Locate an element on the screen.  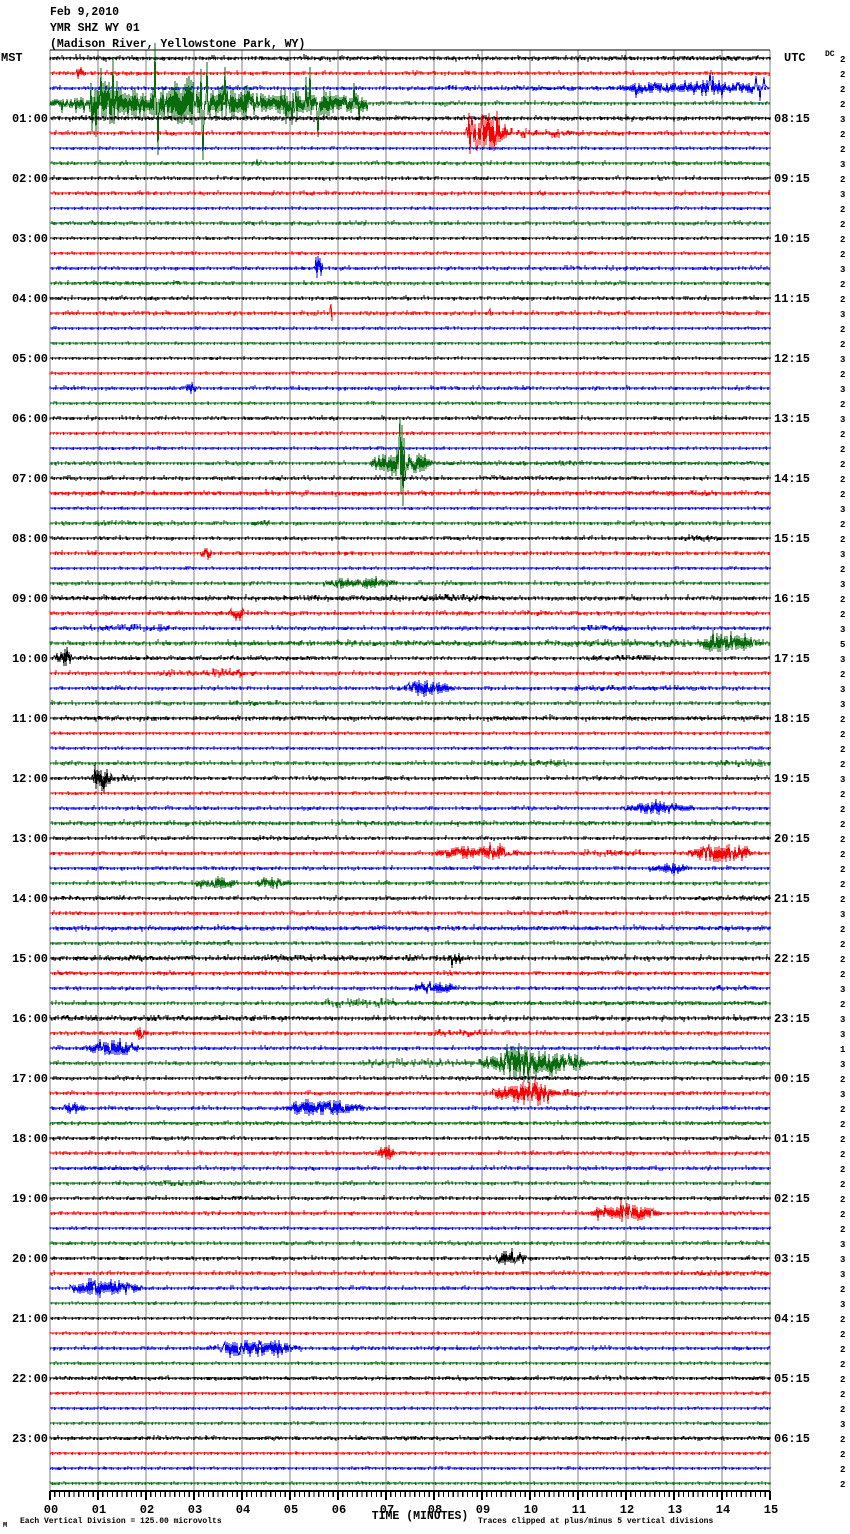
svg-text: 04 is located at coordinates (243, 1510).